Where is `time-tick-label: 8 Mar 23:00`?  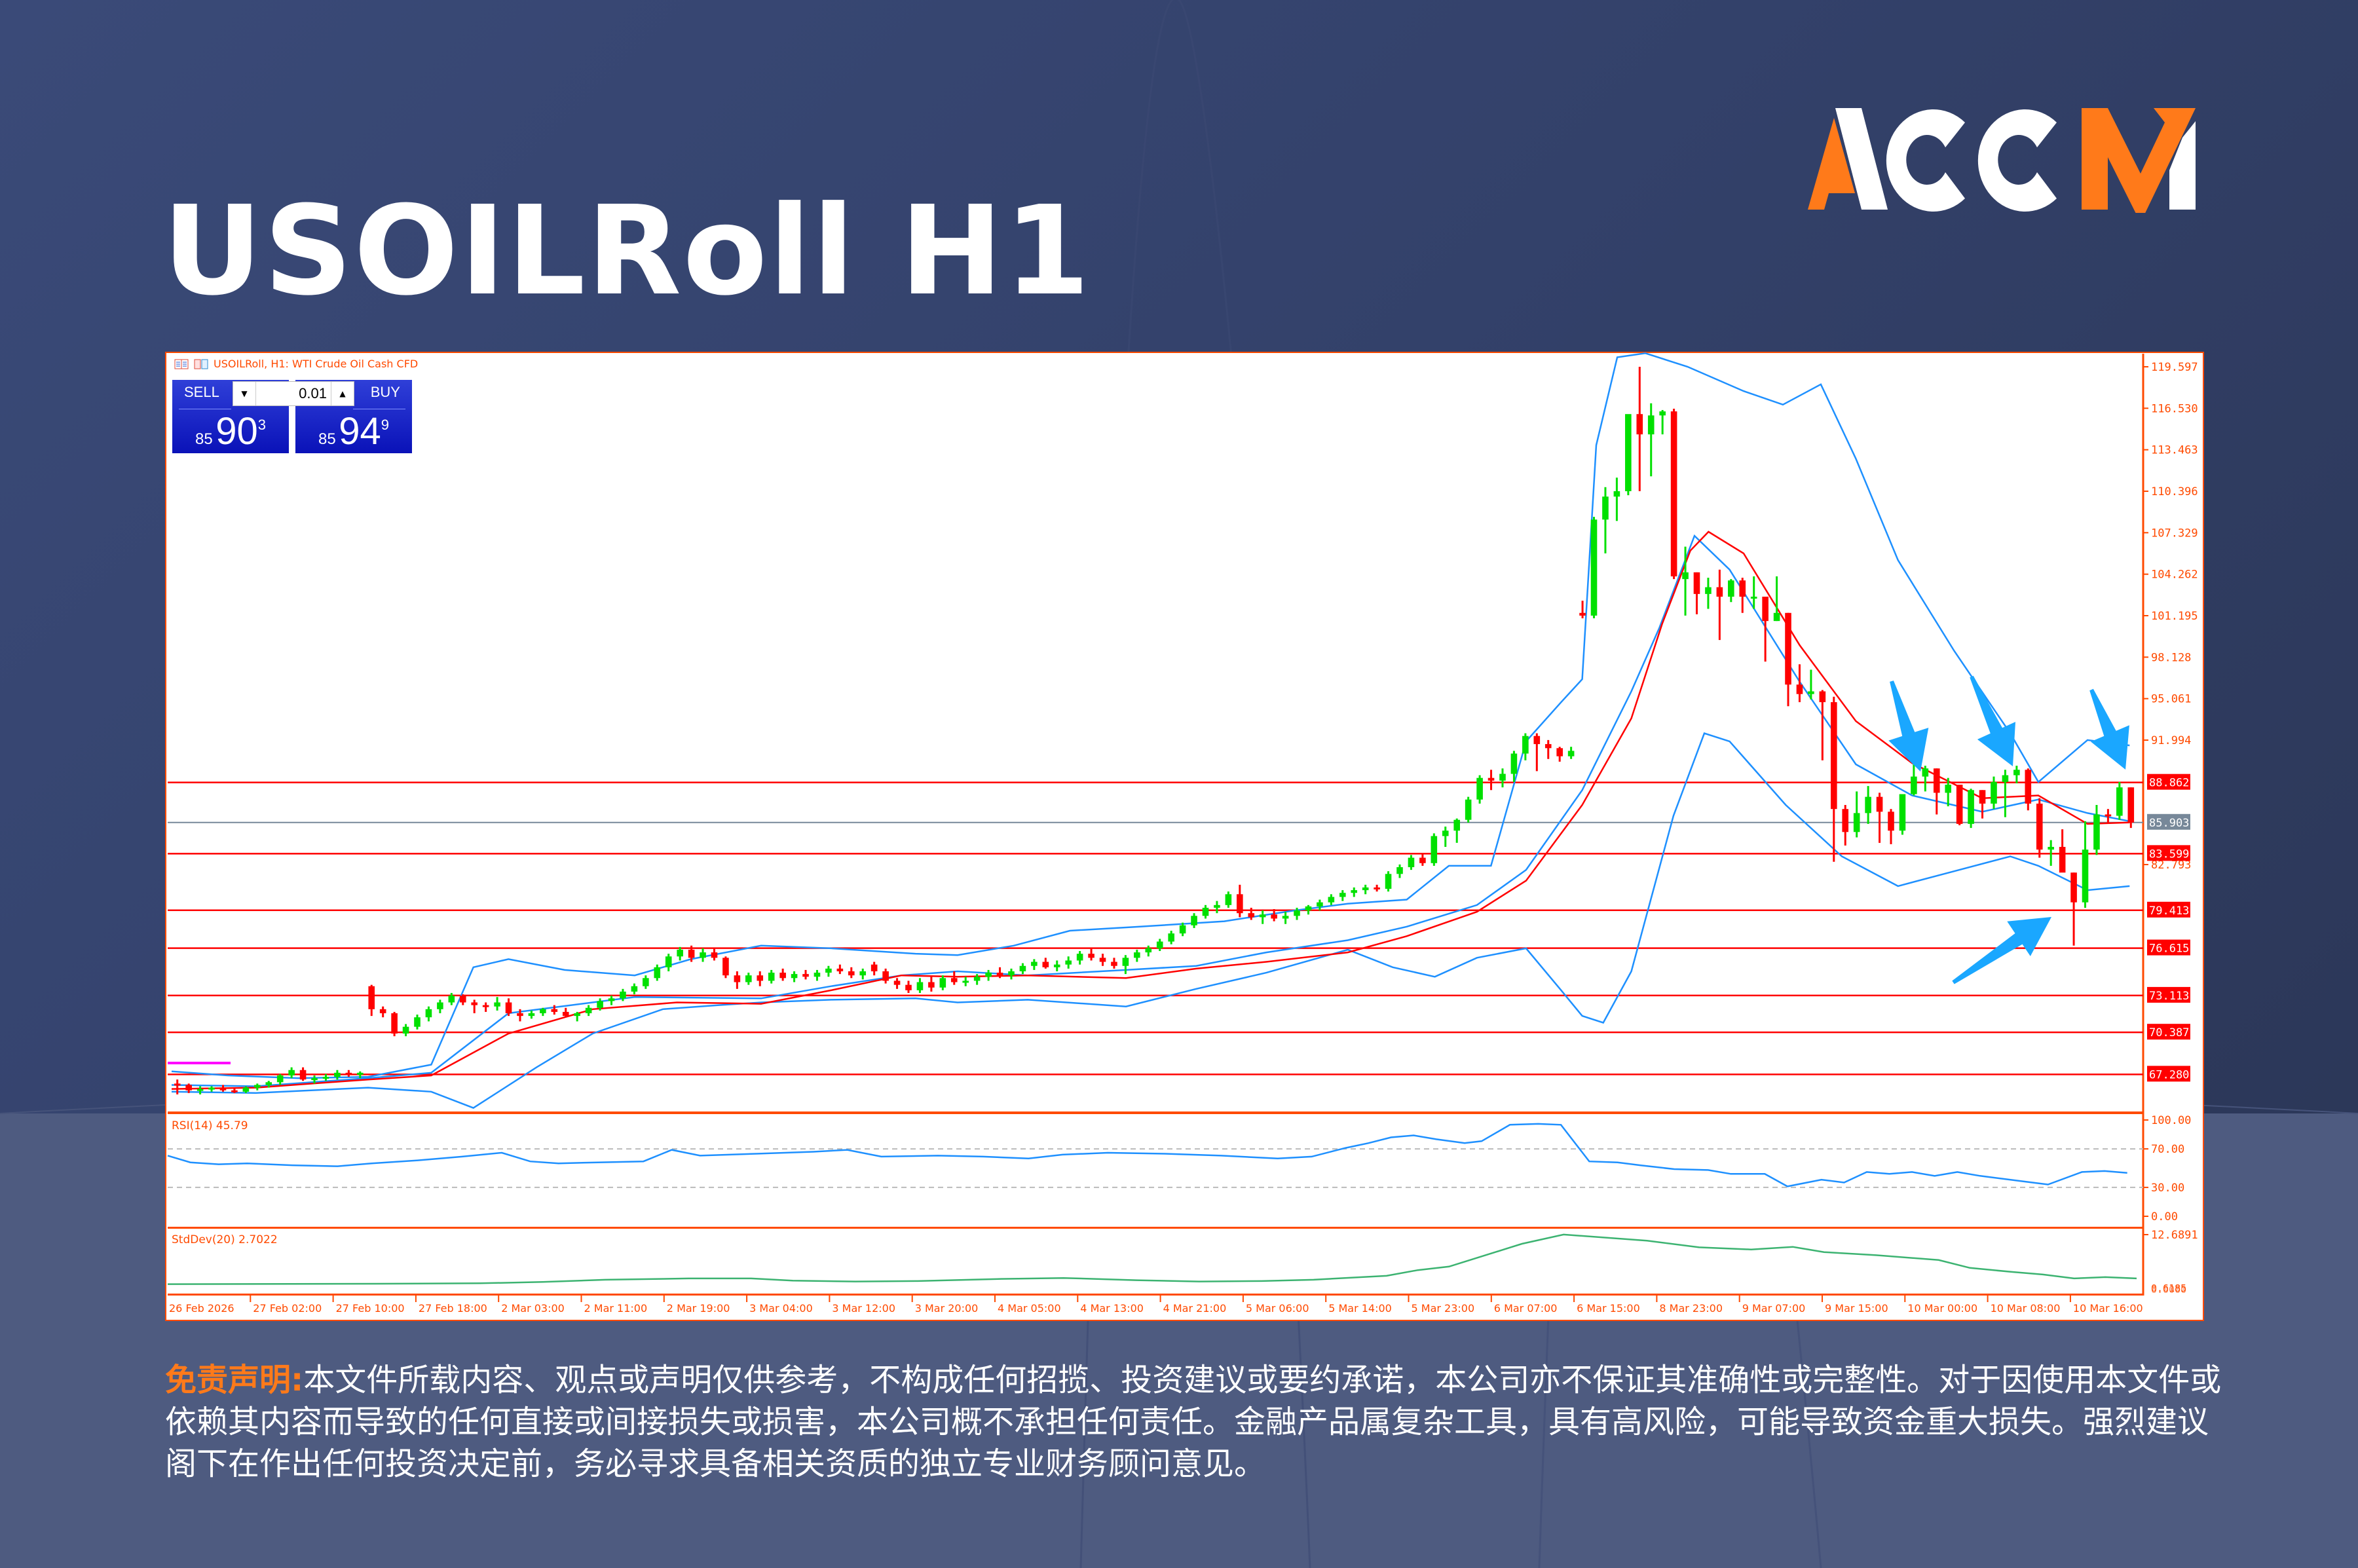 time-tick-label: 8 Mar 23:00 is located at coordinates (1691, 1308).